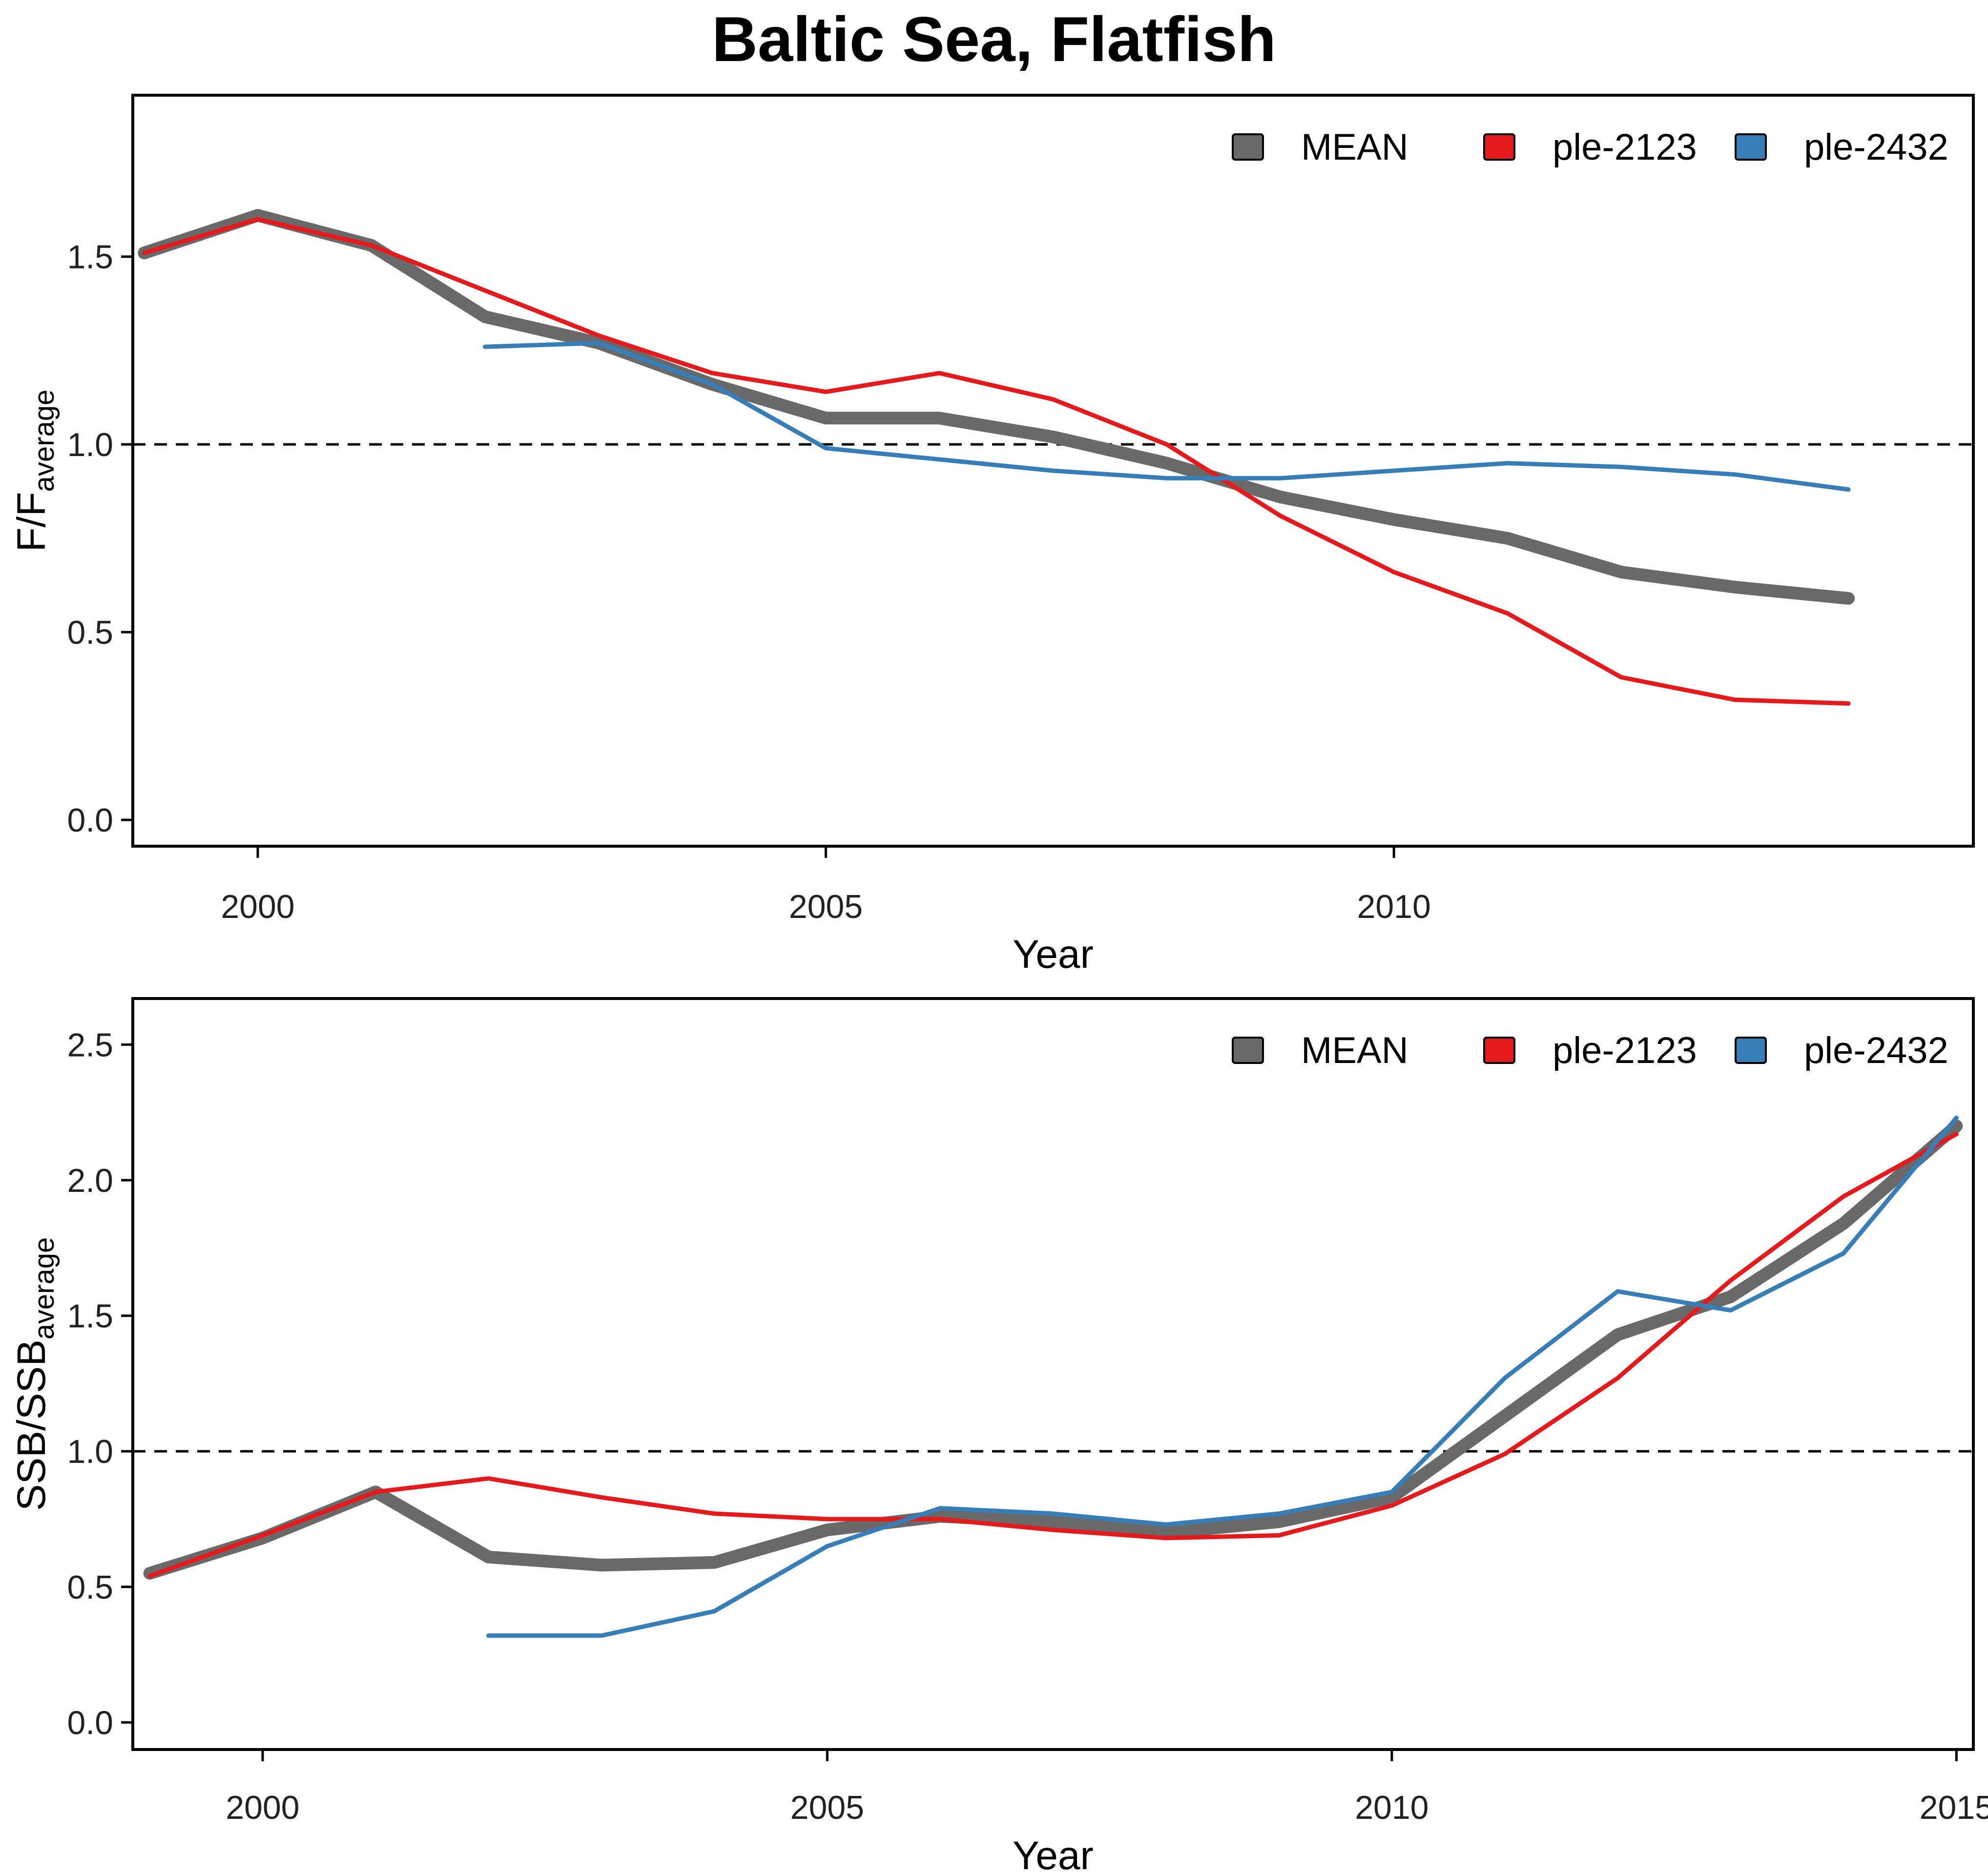  What do you see at coordinates (1625, 147) in the screenshot?
I see `f-legend-label: ple-2123` at bounding box center [1625, 147].